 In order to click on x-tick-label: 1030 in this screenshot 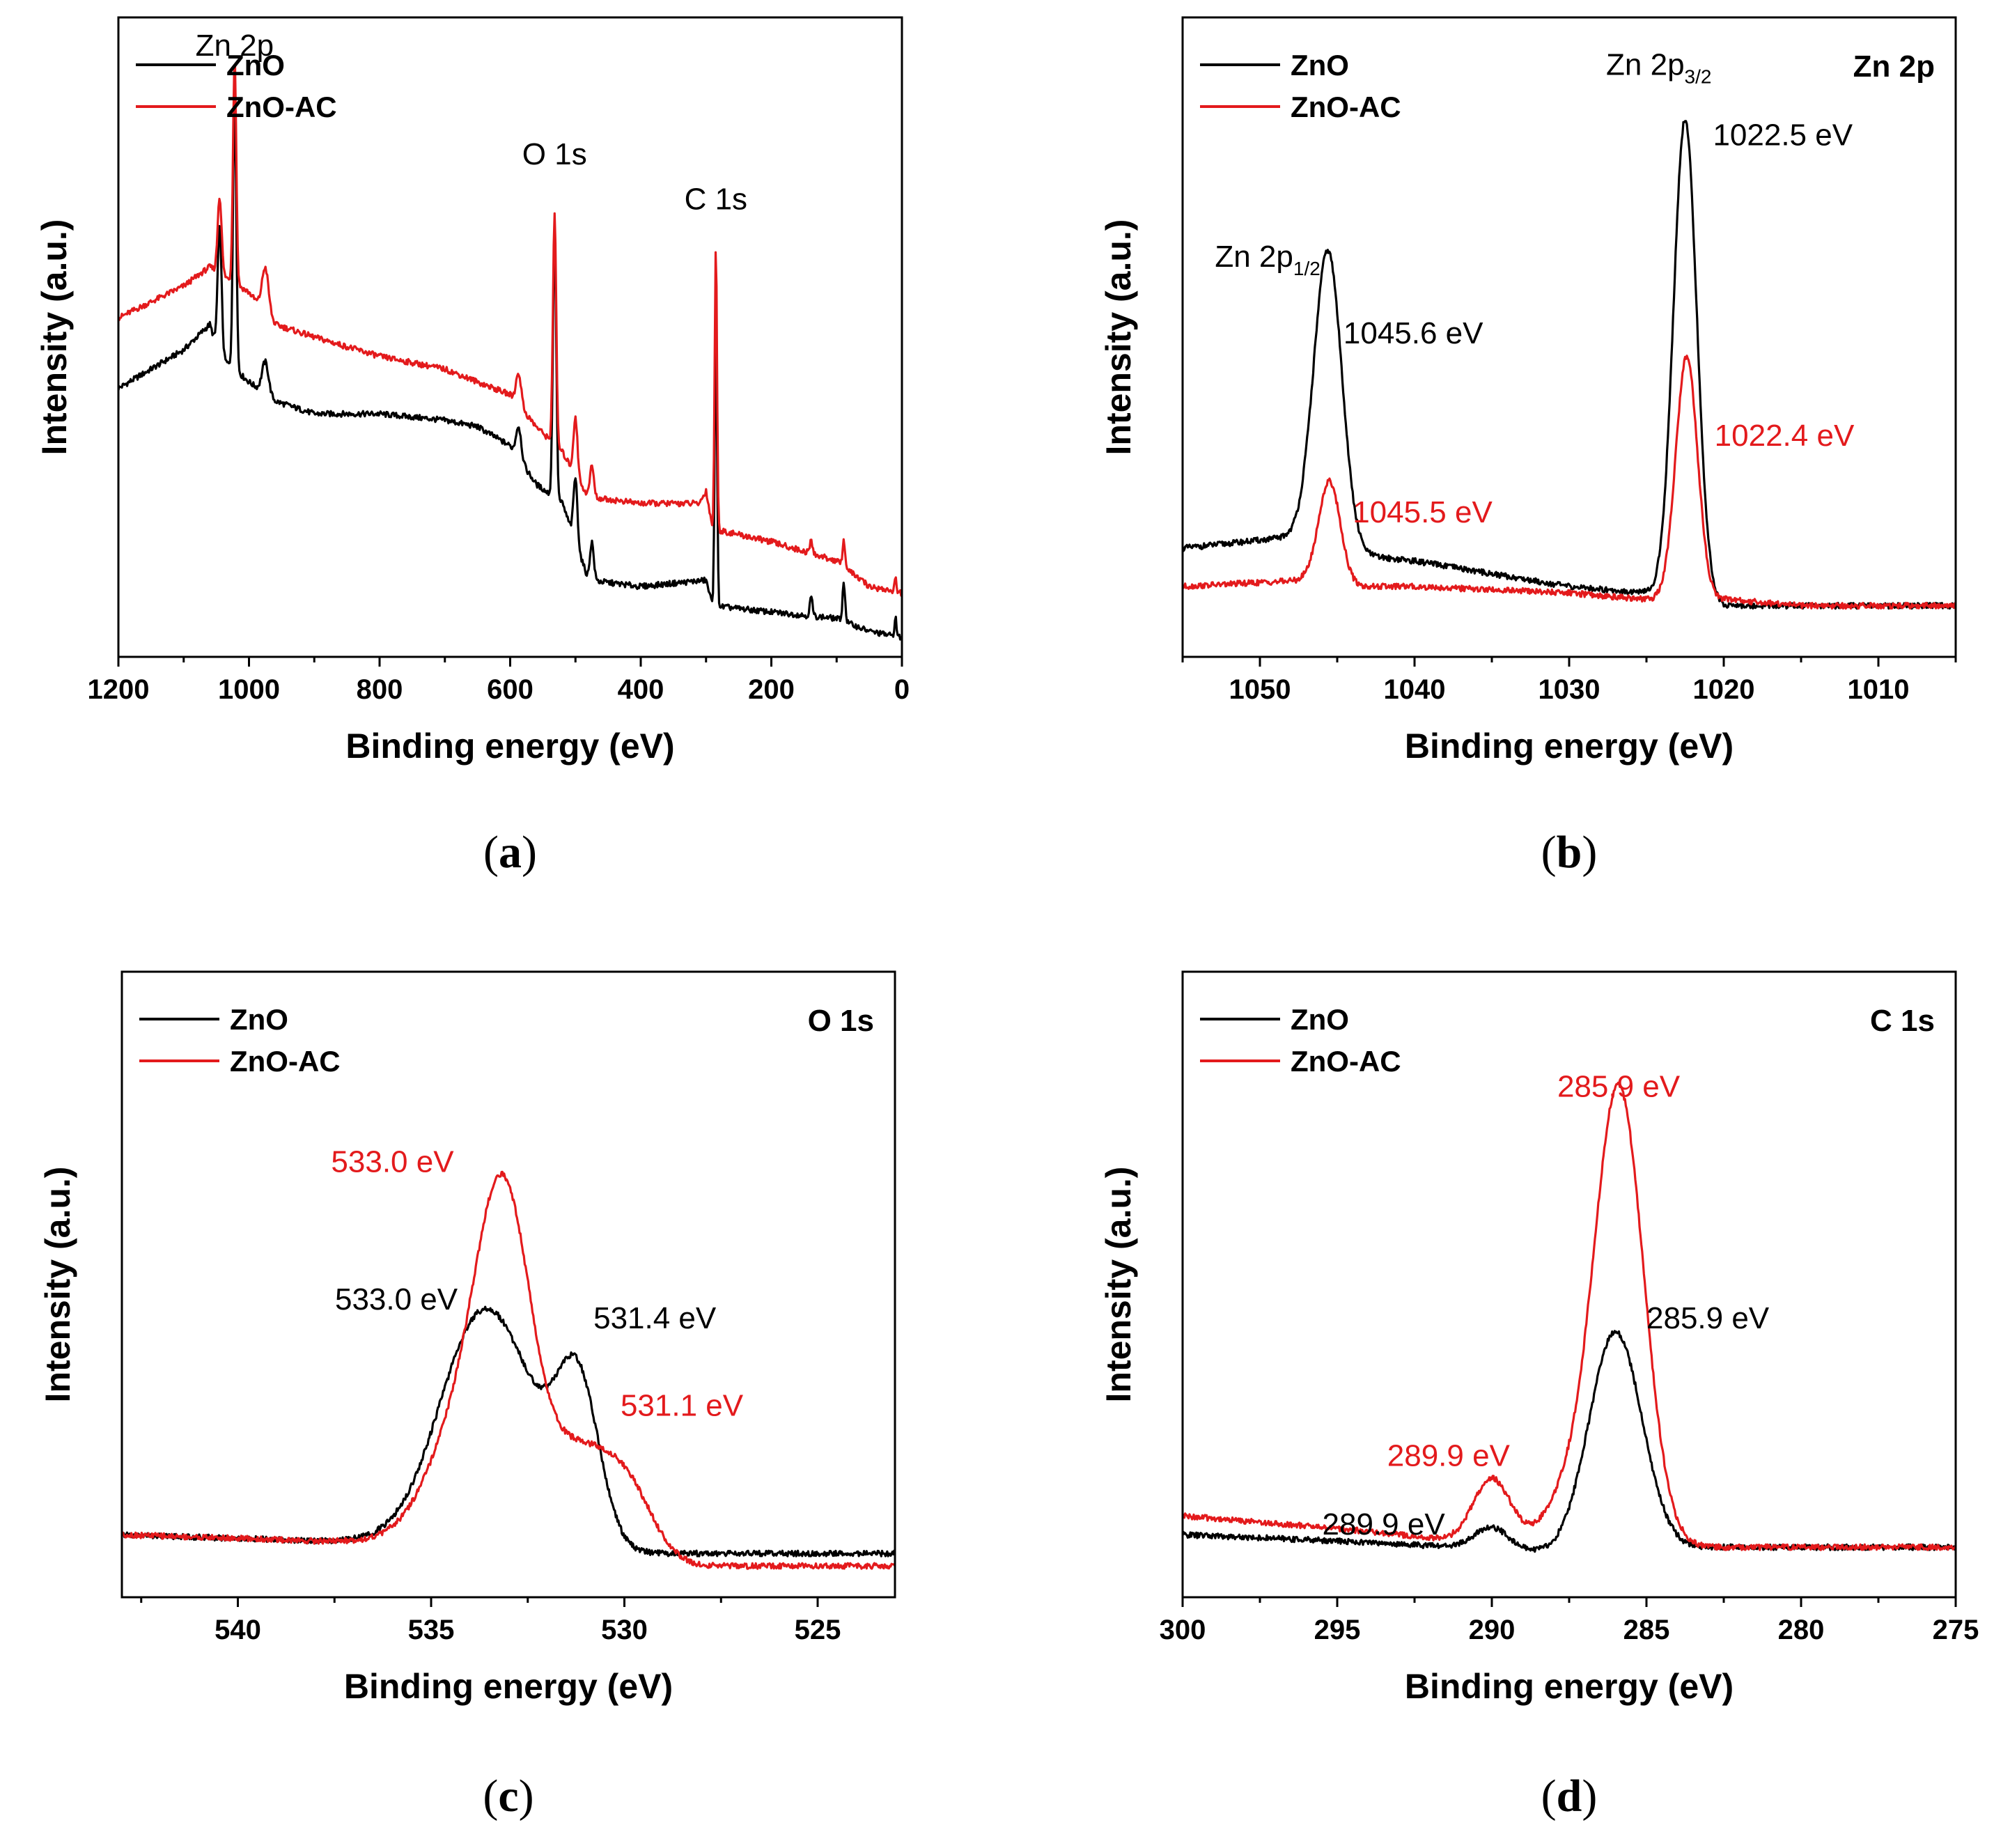, I will do `click(1569, 689)`.